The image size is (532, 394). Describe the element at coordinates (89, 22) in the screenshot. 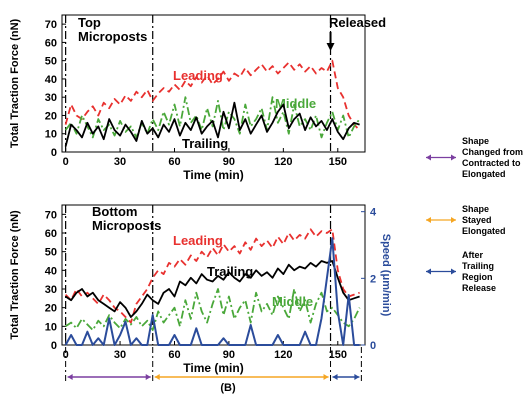

I see `chart-title-line: Top` at that location.